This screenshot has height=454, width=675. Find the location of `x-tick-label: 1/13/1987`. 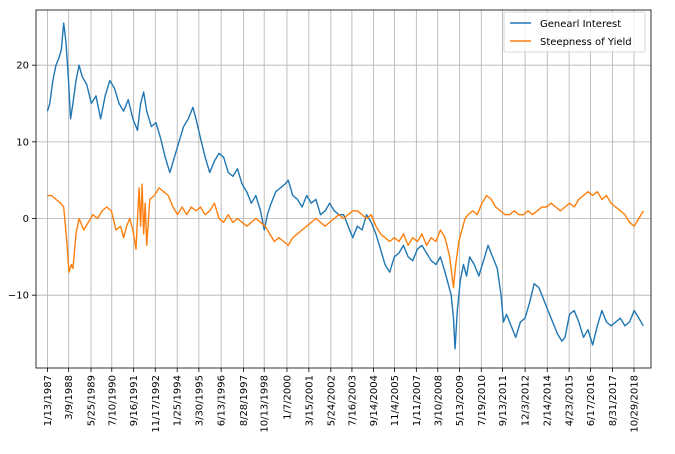

x-tick-label: 1/13/1987 is located at coordinates (48, 400).